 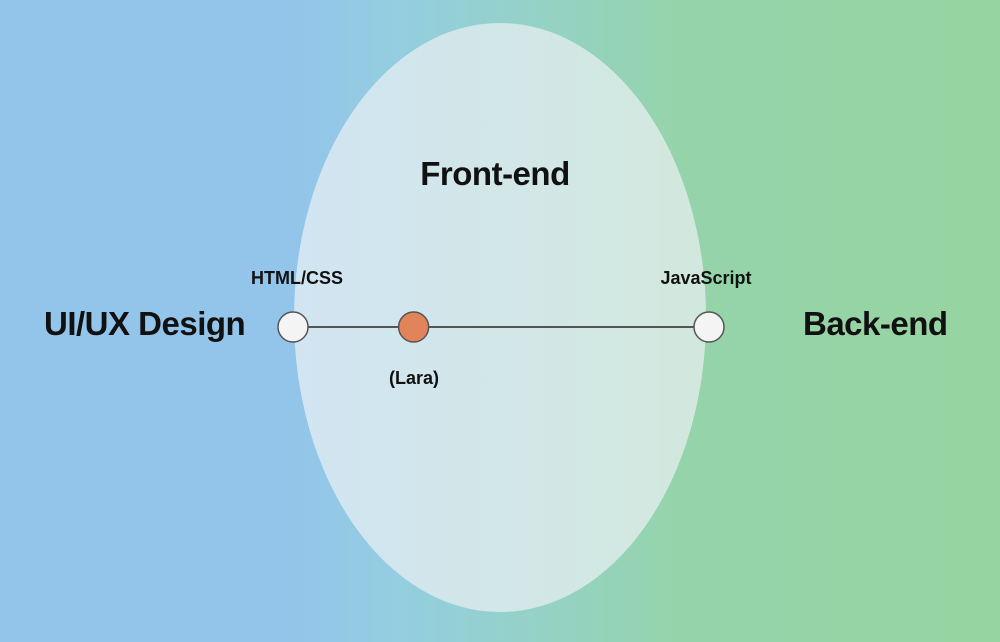 What do you see at coordinates (145, 323) in the screenshot?
I see `ui-ux-design-title: UI/UX Design` at bounding box center [145, 323].